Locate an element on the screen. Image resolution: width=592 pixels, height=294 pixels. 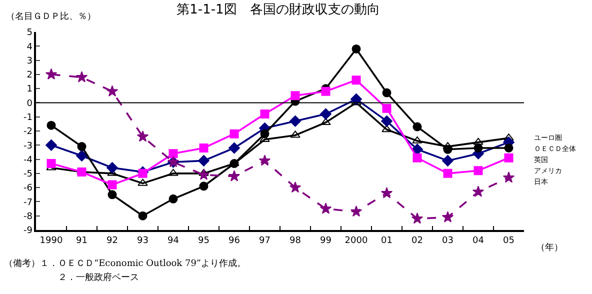
y-tick-label: 2 is located at coordinates (29, 75).